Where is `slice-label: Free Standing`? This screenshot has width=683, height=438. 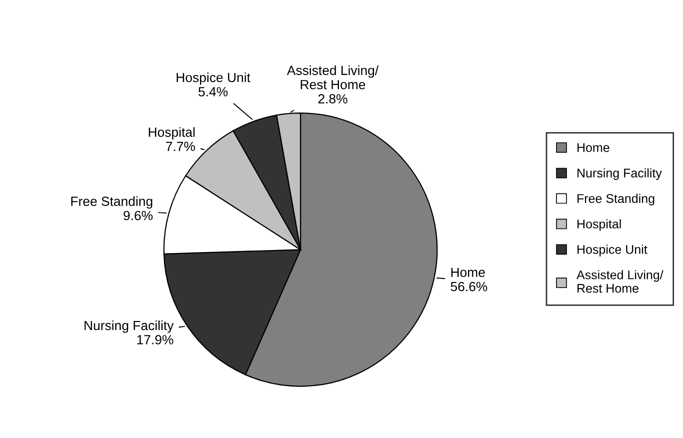
slice-label: Free Standing is located at coordinates (111, 202).